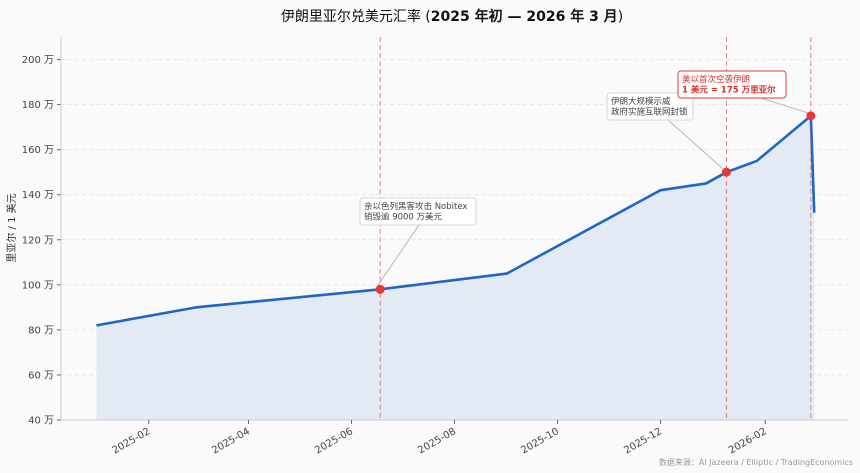 The image size is (860, 473). What do you see at coordinates (41, 330) in the screenshot?
I see `y-tick-label: 80 万` at bounding box center [41, 330].